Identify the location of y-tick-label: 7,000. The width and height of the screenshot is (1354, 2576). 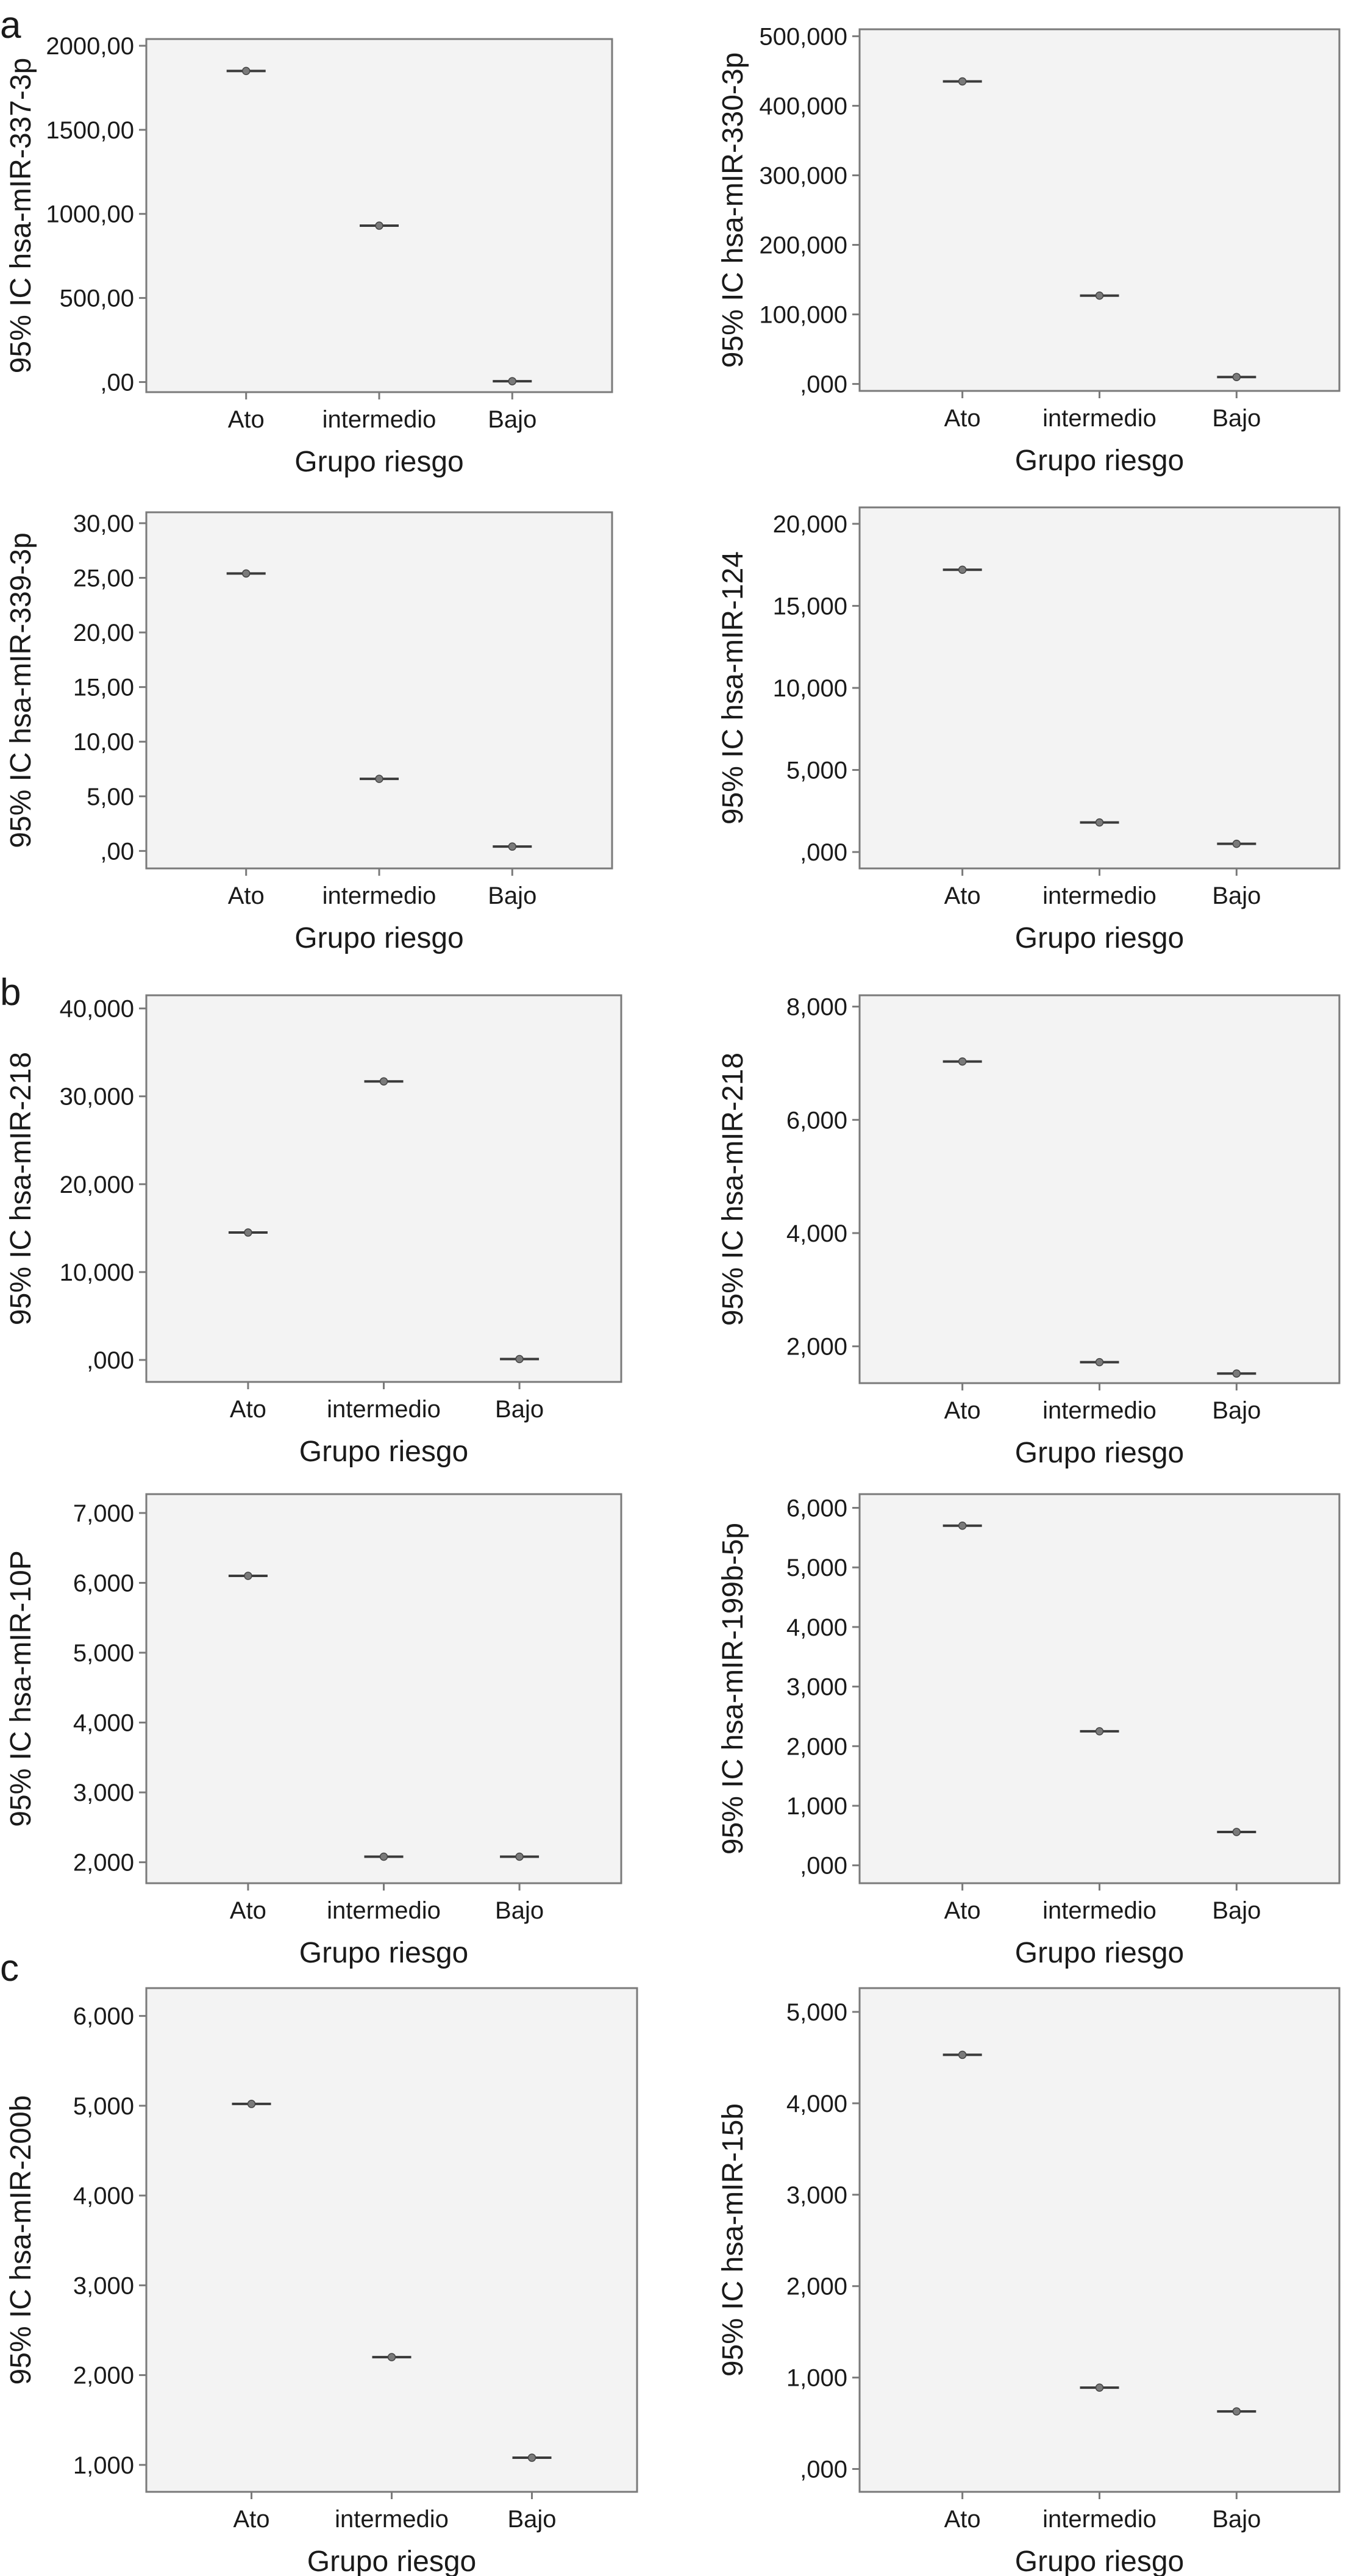
(103, 1514).